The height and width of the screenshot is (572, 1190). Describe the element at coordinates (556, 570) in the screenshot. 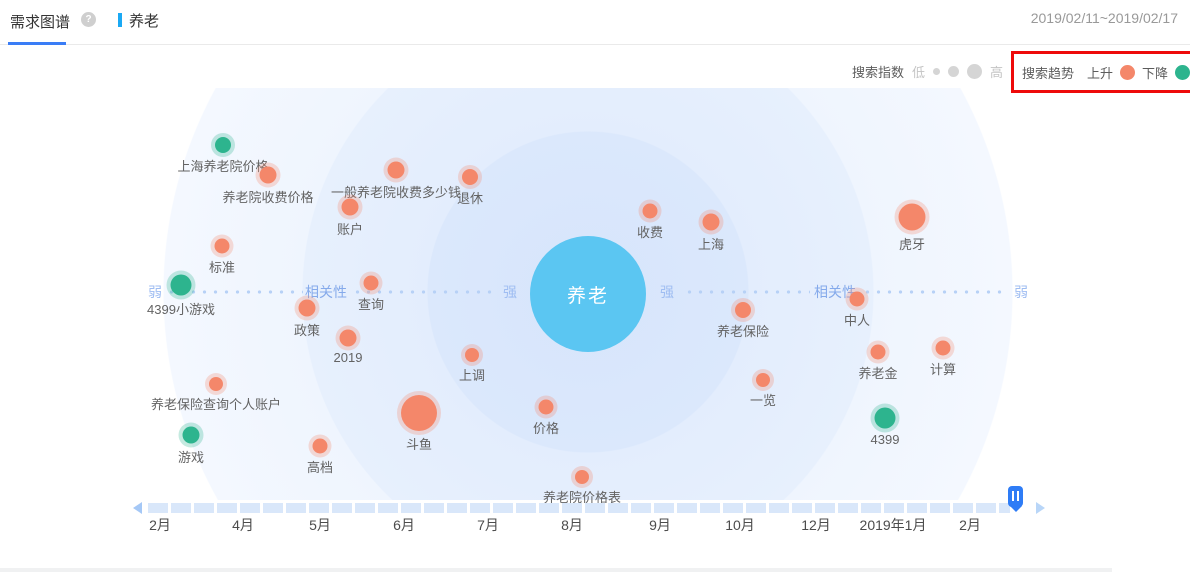

I see `next-section-edge` at that location.